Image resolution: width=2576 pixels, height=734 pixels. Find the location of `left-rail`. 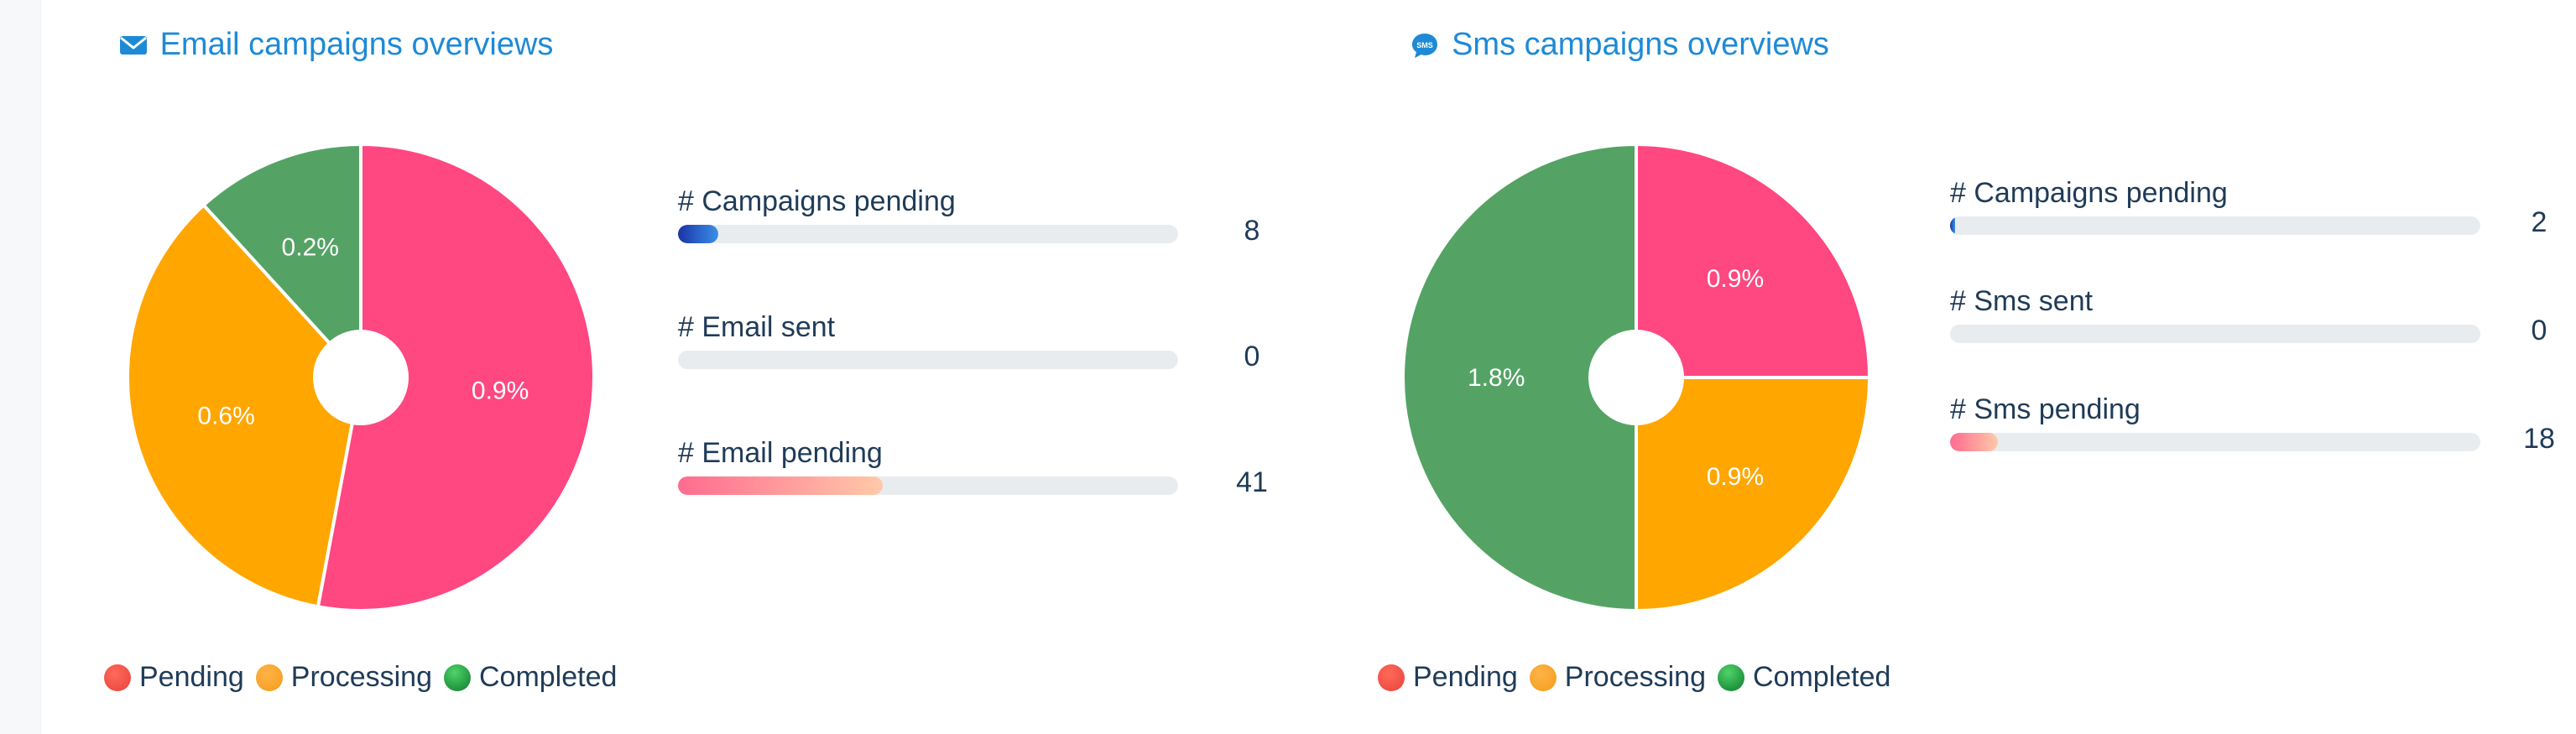

left-rail is located at coordinates (20, 367).